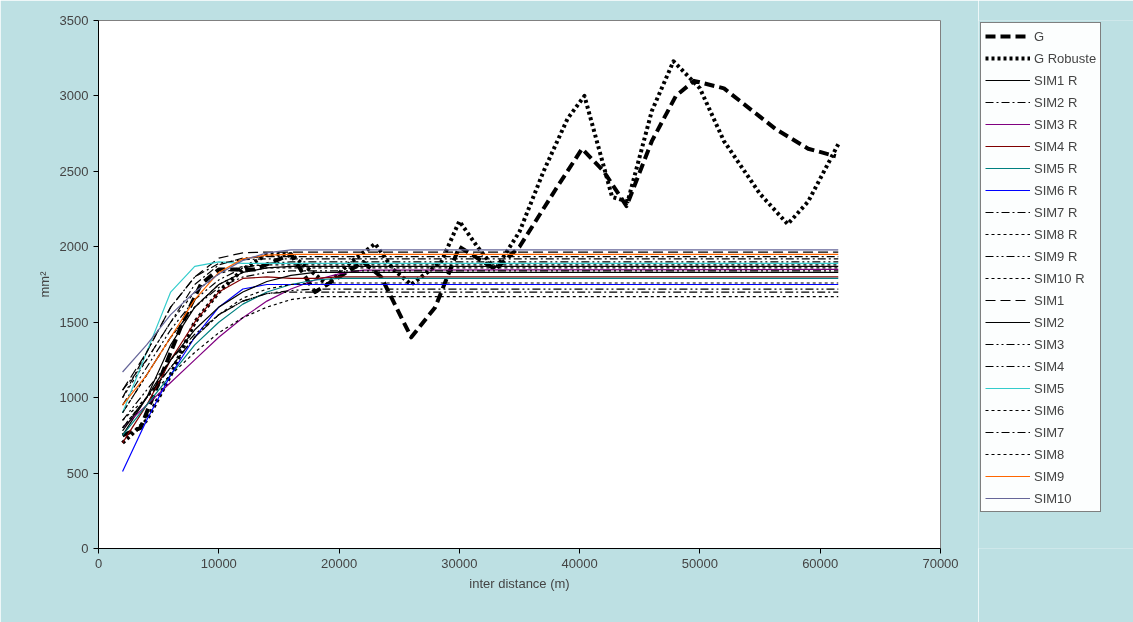 The height and width of the screenshot is (622, 1133). I want to click on legend-label: SIM10, so click(1053, 498).